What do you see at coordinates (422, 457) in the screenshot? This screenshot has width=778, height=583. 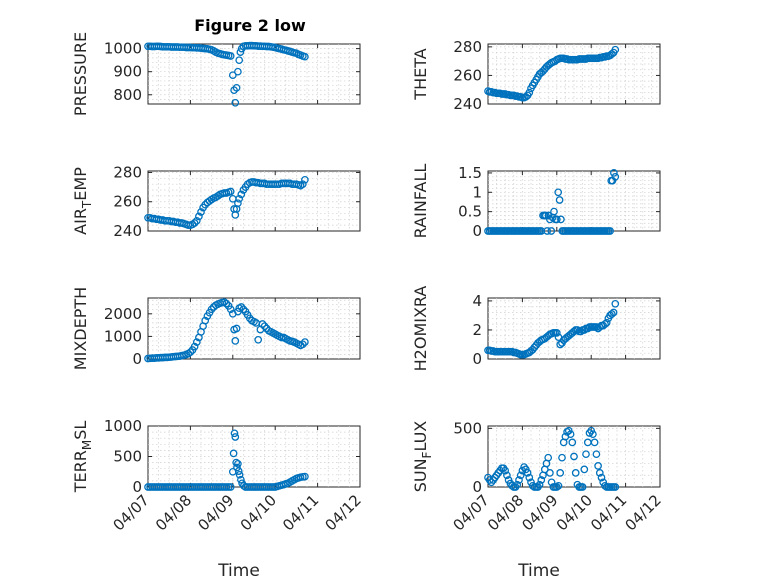 I see `y-axis-label: SUNFLUX` at bounding box center [422, 457].